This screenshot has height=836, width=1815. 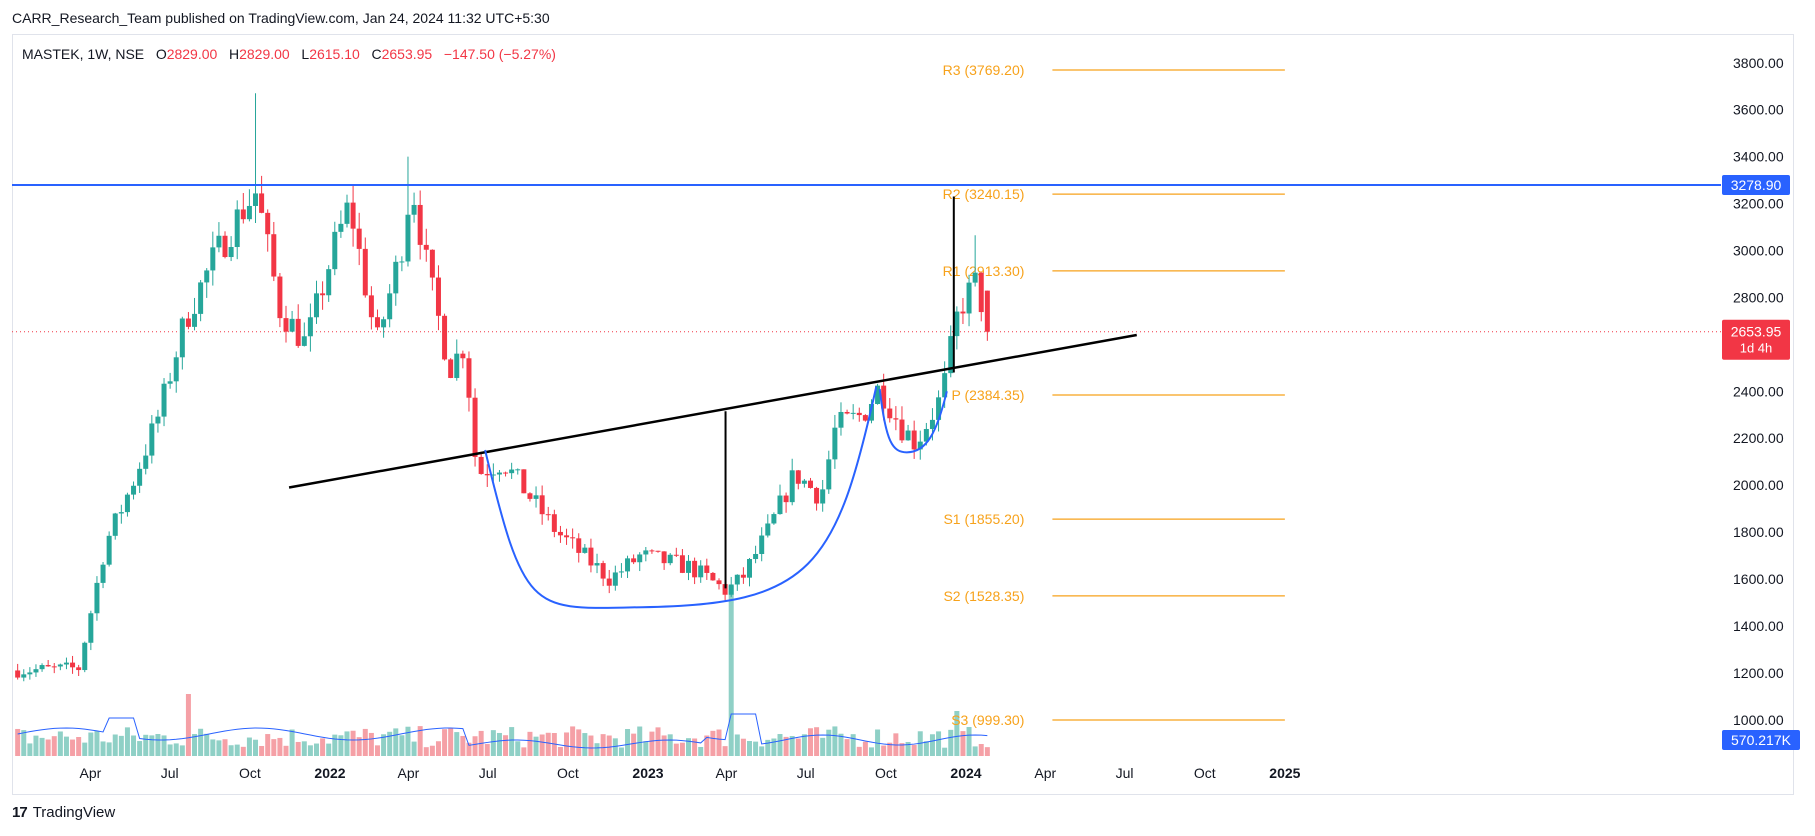 I want to click on last-price-badge, so click(x=1756, y=339).